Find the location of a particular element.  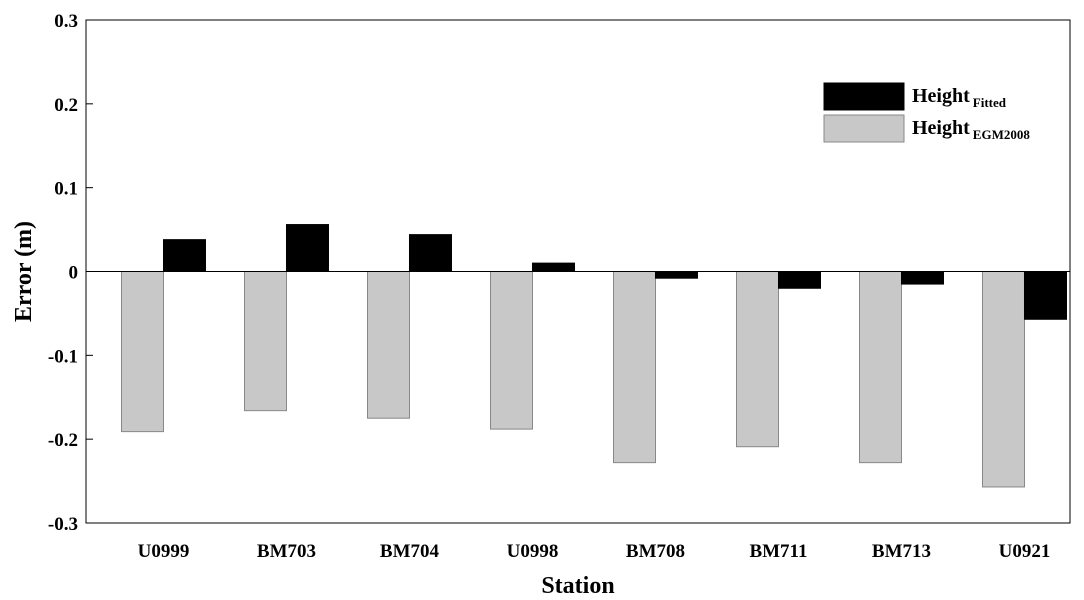

bar-fitted-bm713 is located at coordinates (922, 278).